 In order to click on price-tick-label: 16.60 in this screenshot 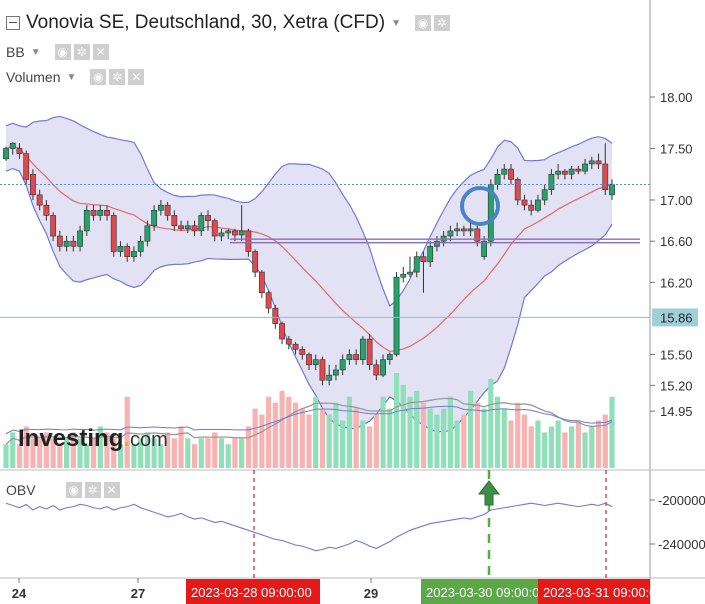, I will do `click(676, 241)`.